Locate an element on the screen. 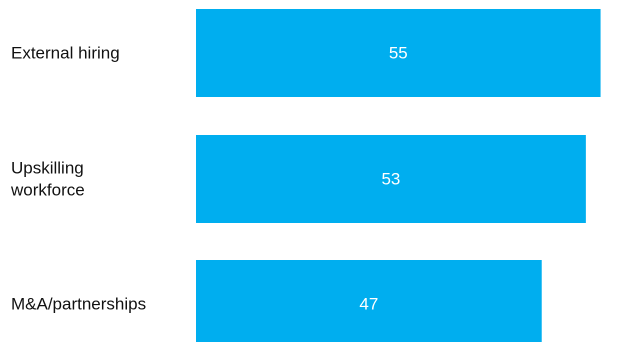  category-label-1: Upskilling workforce is located at coordinates (47, 179).